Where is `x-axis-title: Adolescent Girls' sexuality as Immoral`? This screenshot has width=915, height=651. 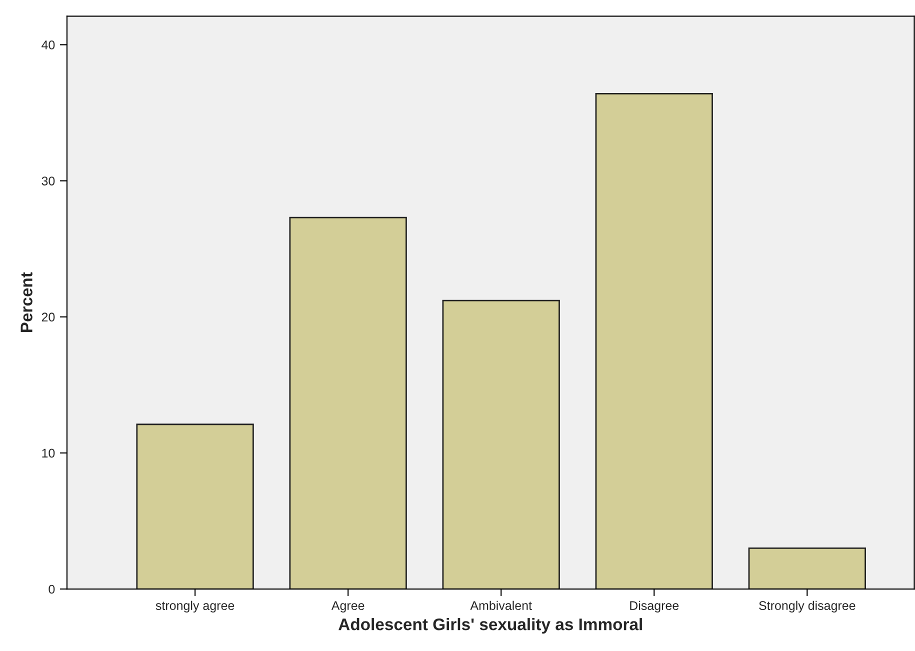
x-axis-title: Adolescent Girls' sexuality as Immoral is located at coordinates (490, 626).